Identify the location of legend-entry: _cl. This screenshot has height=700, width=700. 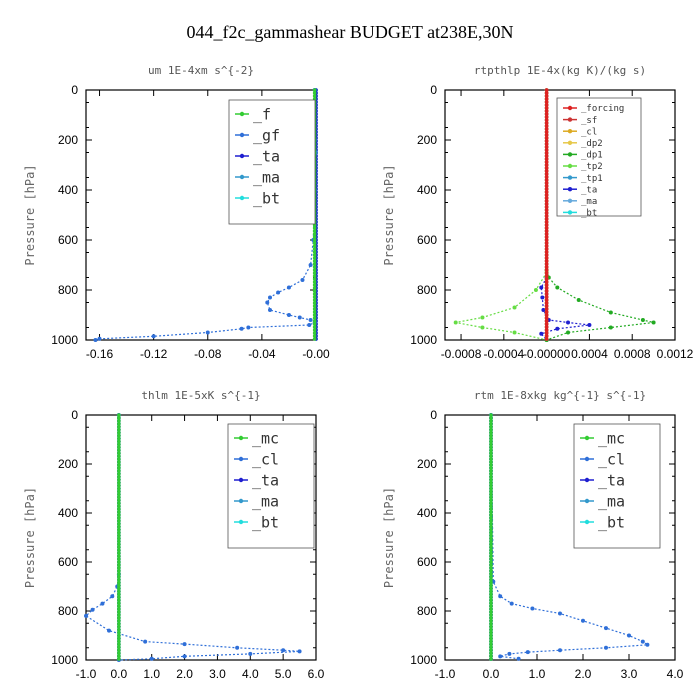
(589, 132).